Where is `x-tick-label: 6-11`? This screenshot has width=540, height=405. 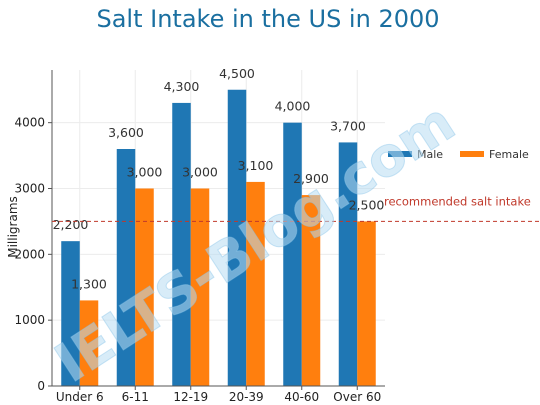 x-tick-label: 6-11 is located at coordinates (135, 397).